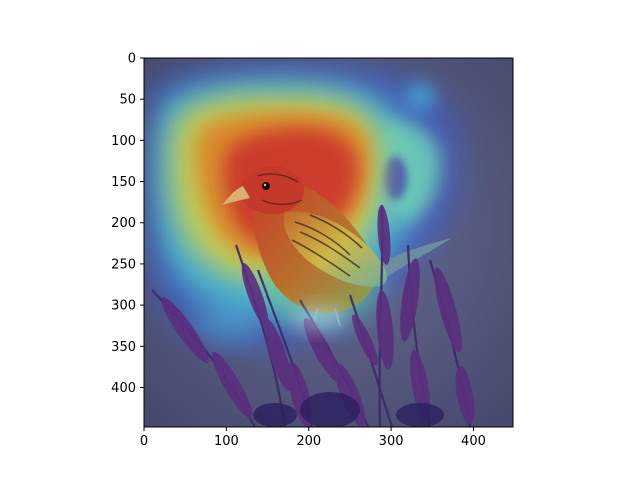  Describe the element at coordinates (230, 320) in the screenshot. I see `heatmap-lower-cyan` at that location.